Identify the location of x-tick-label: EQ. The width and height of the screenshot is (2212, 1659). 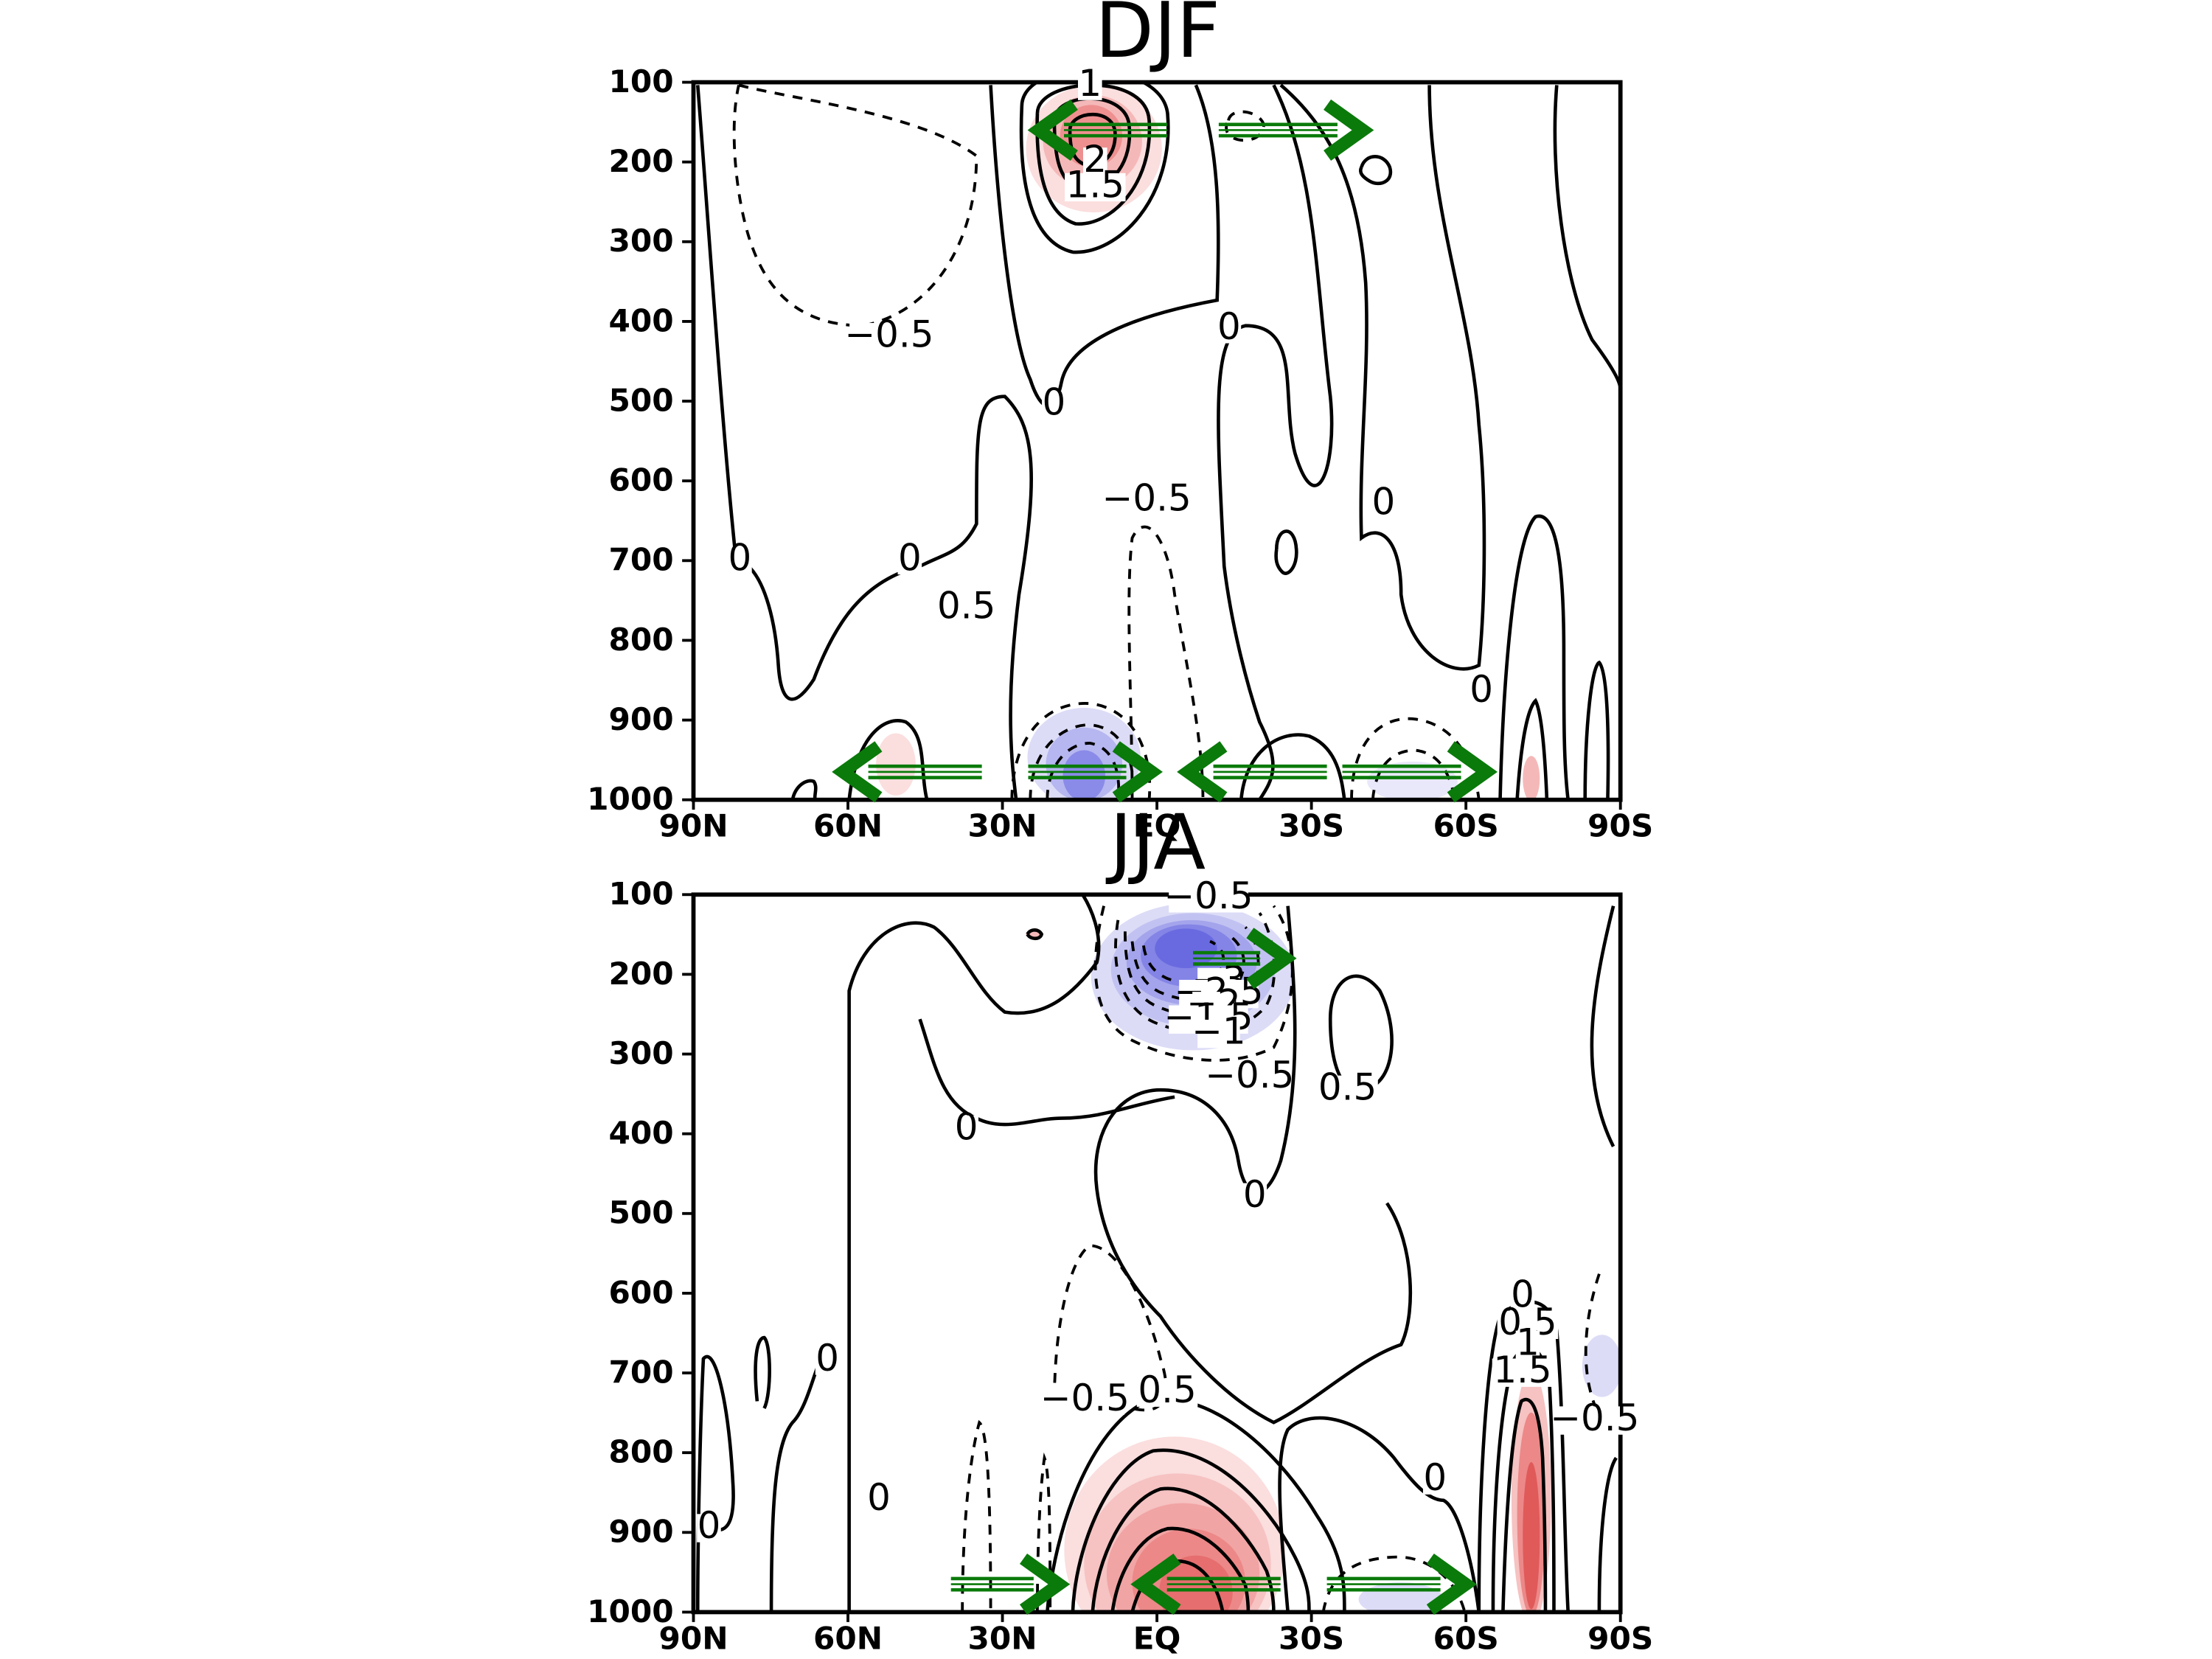
(1157, 1638).